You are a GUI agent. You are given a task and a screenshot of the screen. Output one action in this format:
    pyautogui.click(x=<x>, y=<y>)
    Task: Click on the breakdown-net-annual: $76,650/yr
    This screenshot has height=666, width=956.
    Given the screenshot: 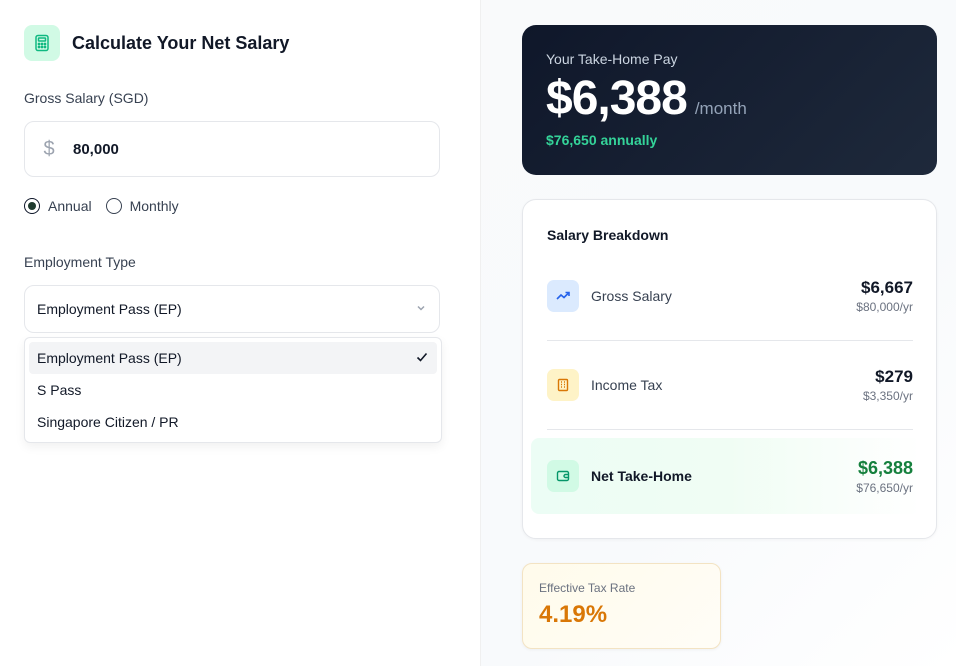 What is the action you would take?
    pyautogui.click(x=884, y=487)
    